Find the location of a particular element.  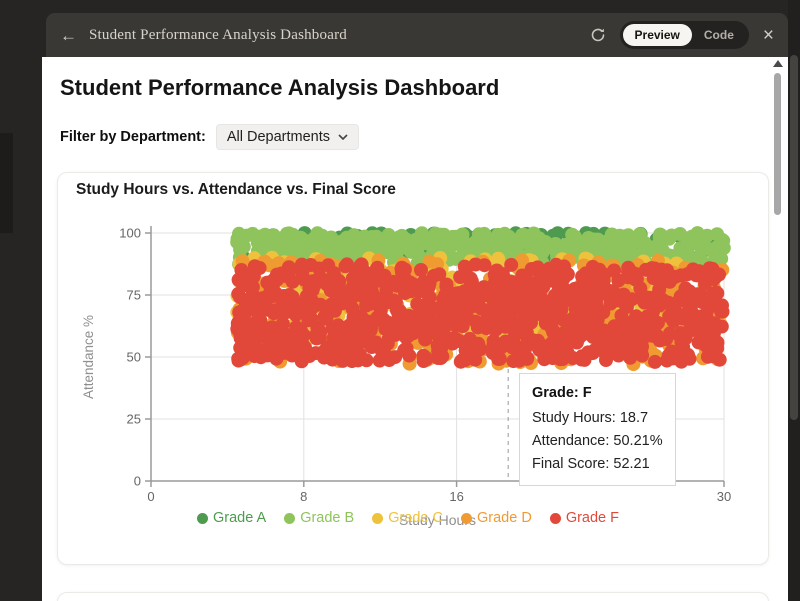

legend-label: Grade A is located at coordinates (239, 518).